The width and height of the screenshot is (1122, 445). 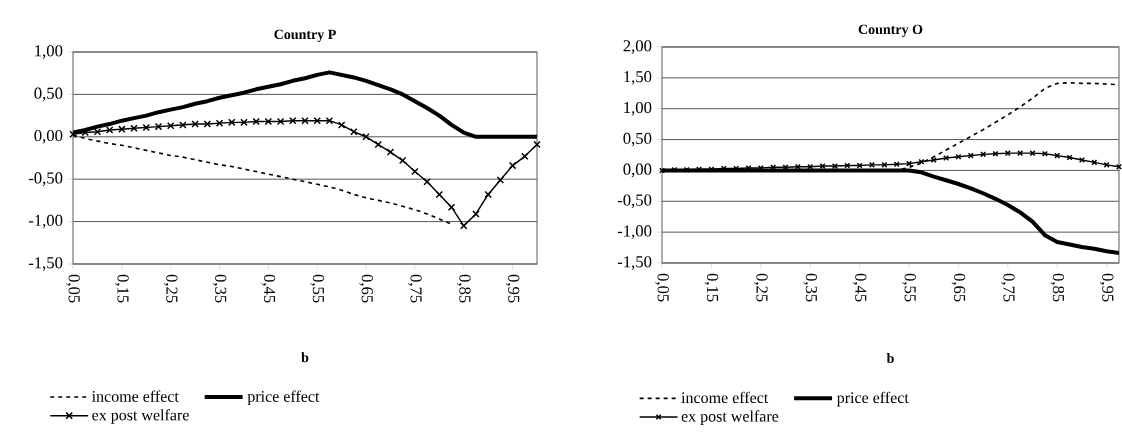 What do you see at coordinates (637, 47) in the screenshot?
I see `y-tick-label: 2,00` at bounding box center [637, 47].